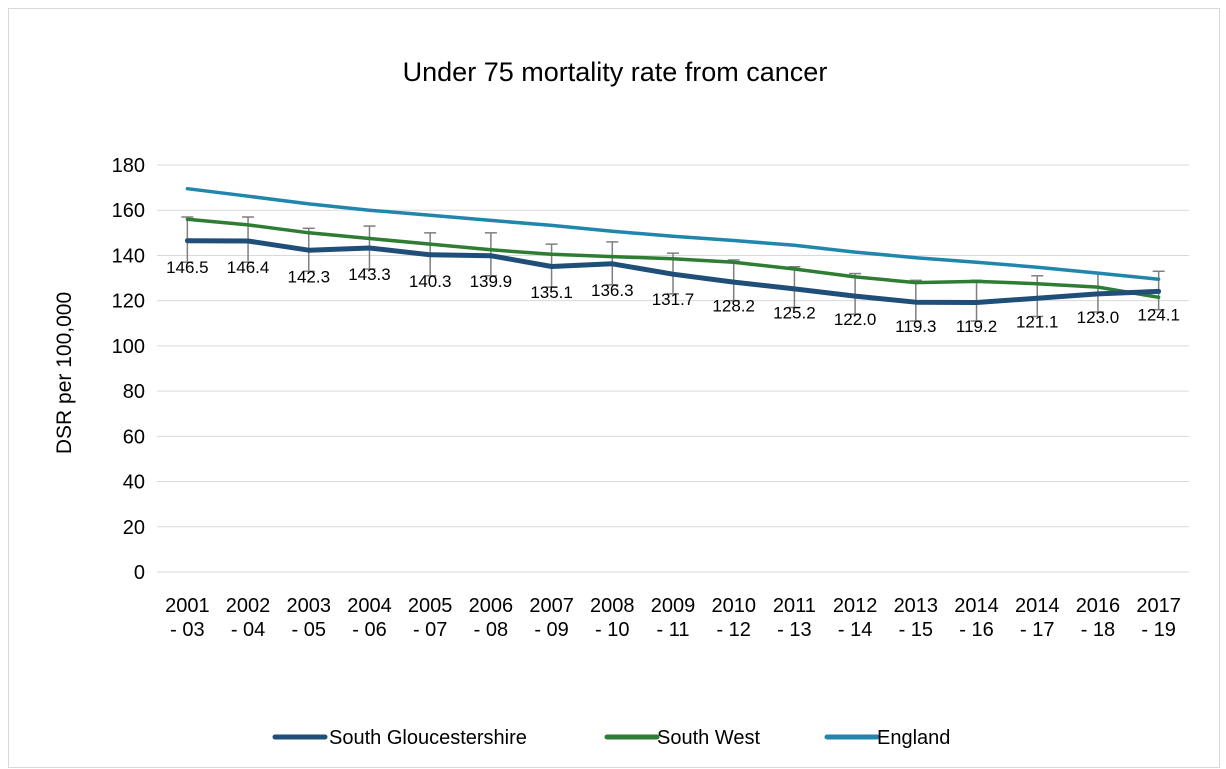  I want to click on series-line-south-gloucestershire, so click(673, 271).